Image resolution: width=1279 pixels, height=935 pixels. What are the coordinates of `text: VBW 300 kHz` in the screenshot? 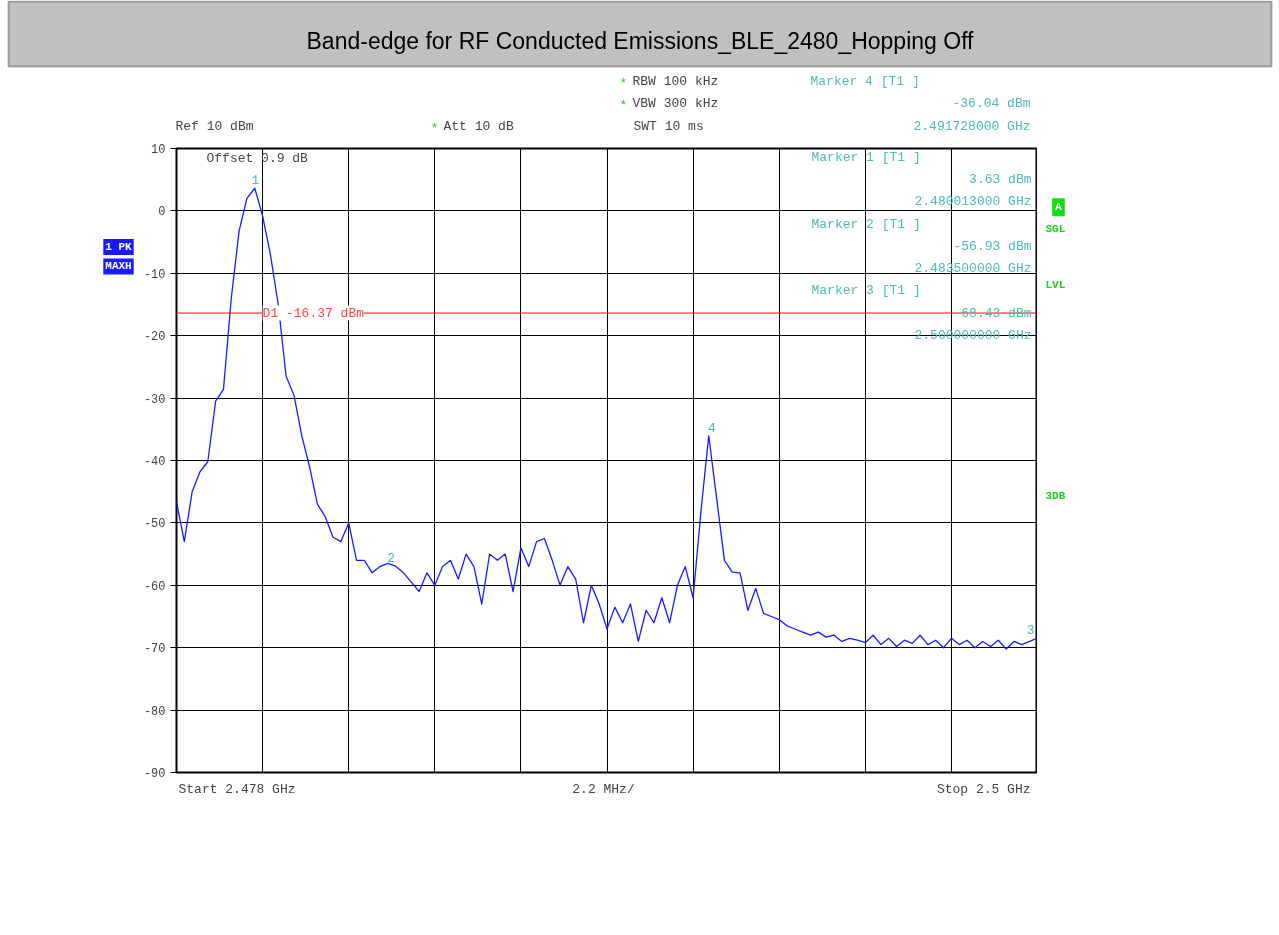 It's located at (675, 103).